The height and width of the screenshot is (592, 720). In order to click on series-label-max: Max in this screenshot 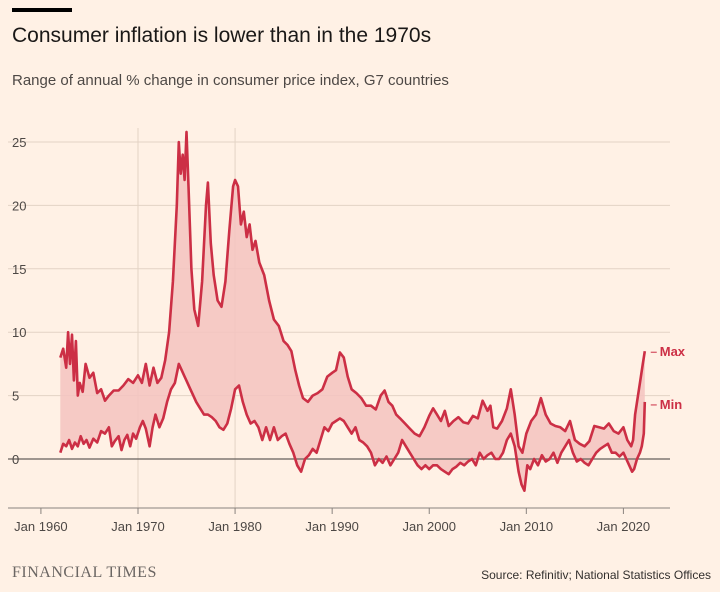, I will do `click(673, 351)`.